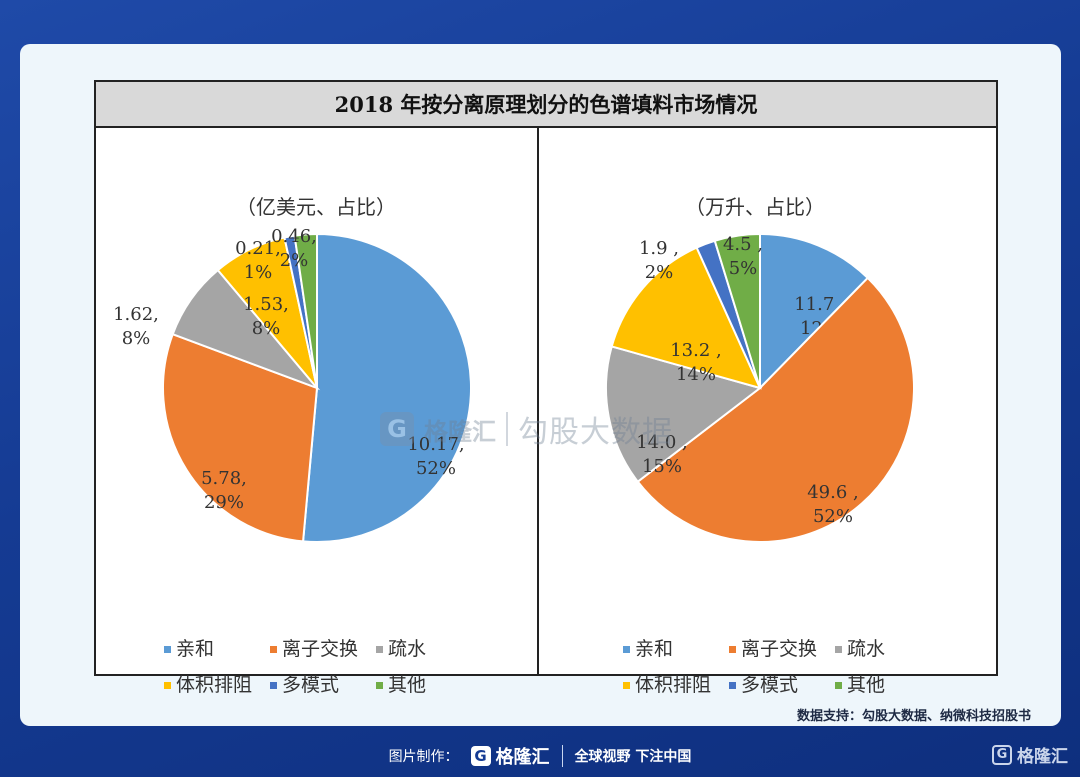  What do you see at coordinates (136, 314) in the screenshot?
I see `slice-value-label: 1.62,` at bounding box center [136, 314].